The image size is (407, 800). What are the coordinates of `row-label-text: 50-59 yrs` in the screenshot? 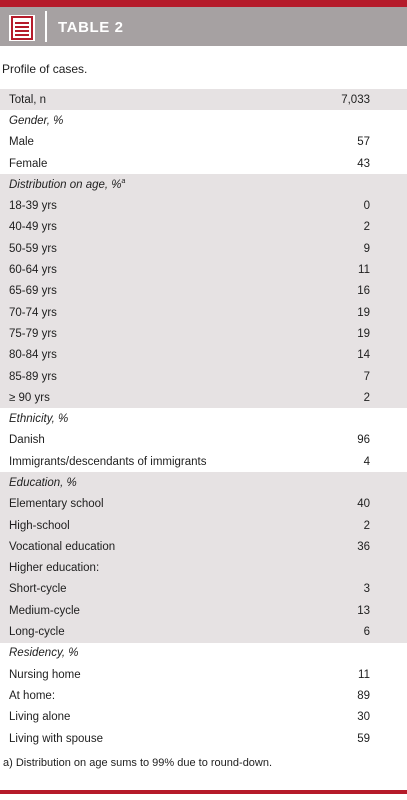 It's located at (33, 248).